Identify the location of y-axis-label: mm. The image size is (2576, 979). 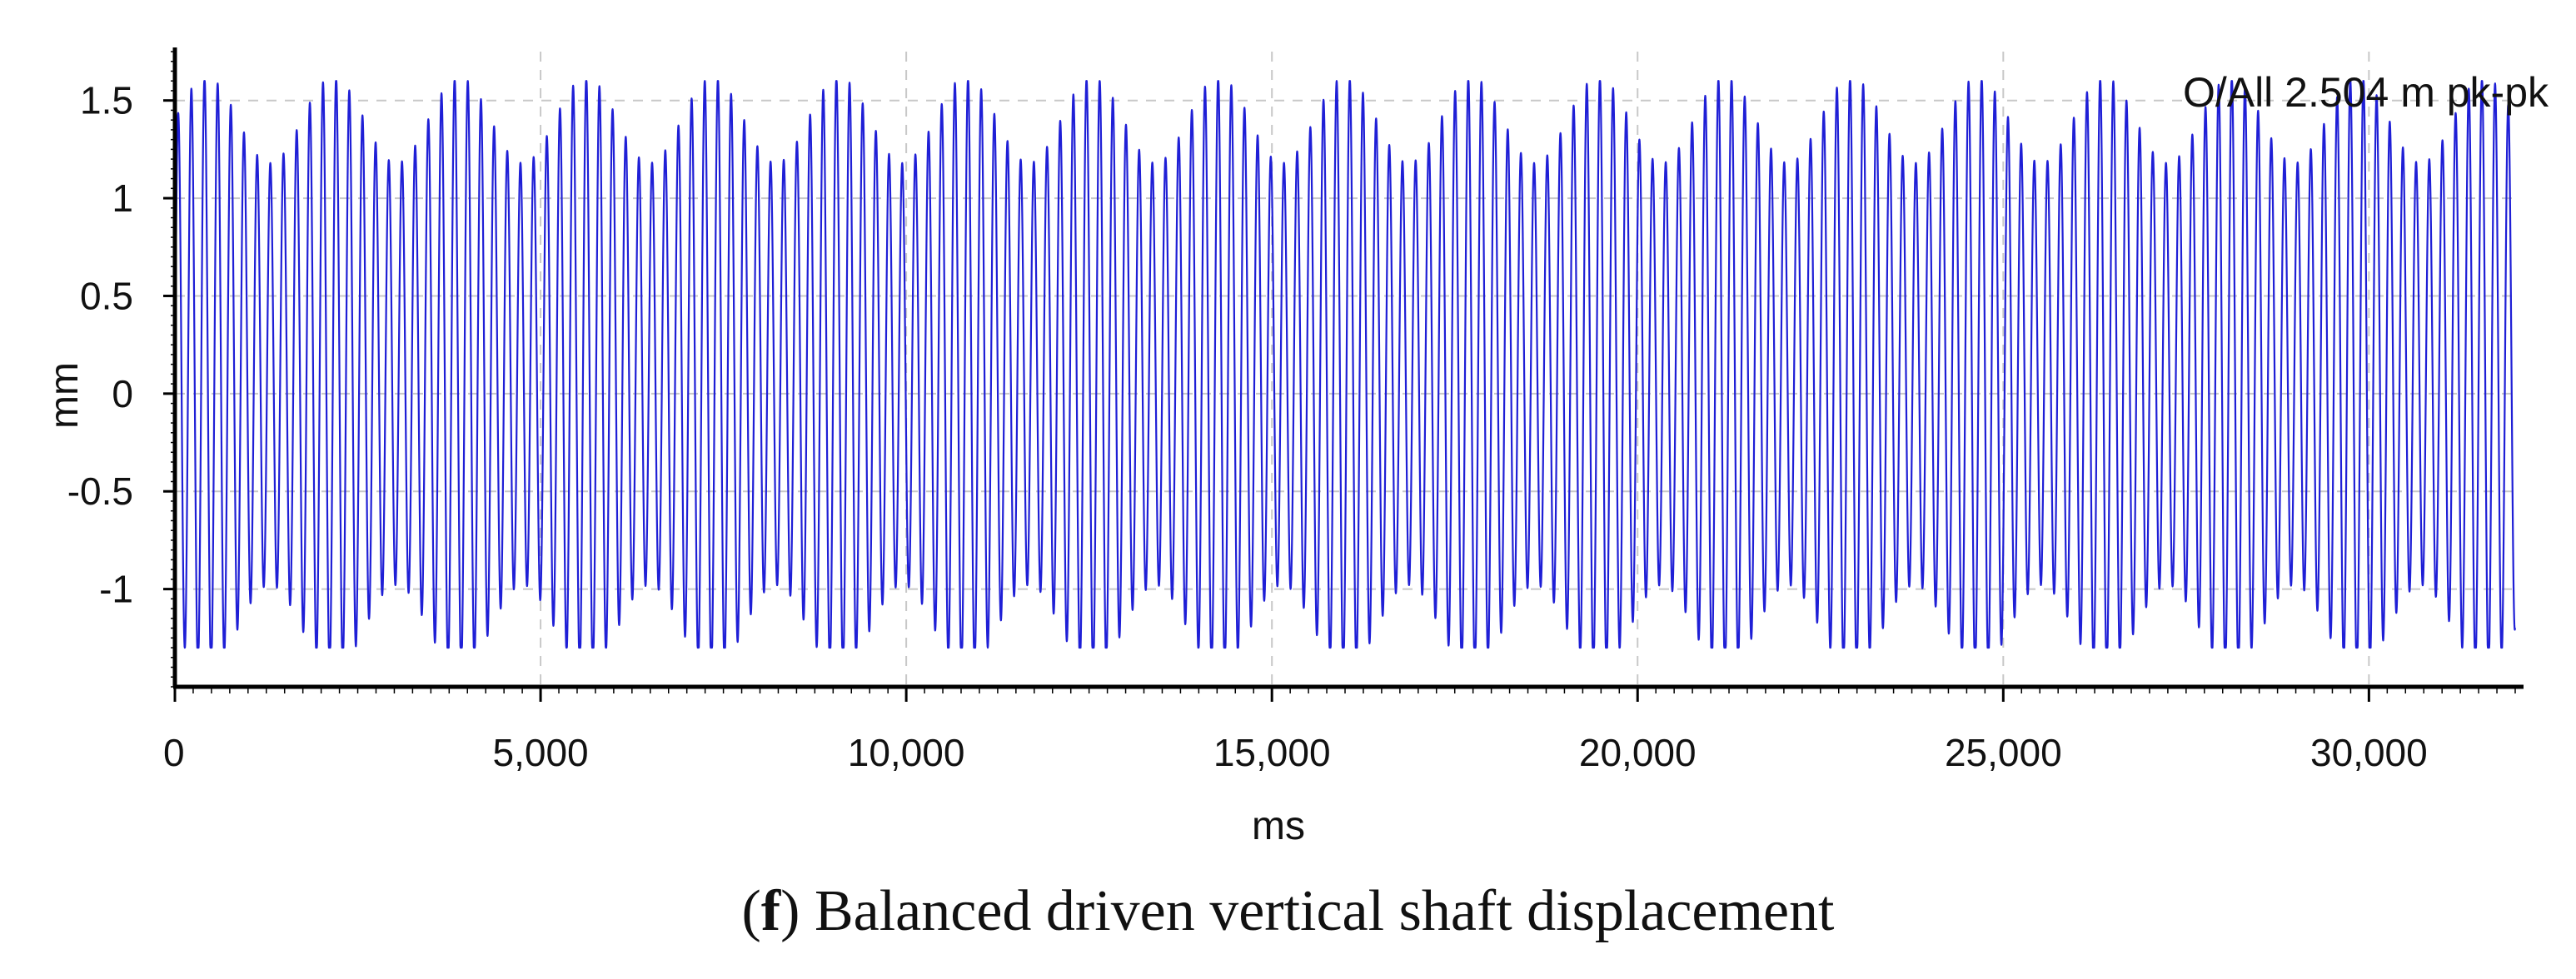
(64, 395).